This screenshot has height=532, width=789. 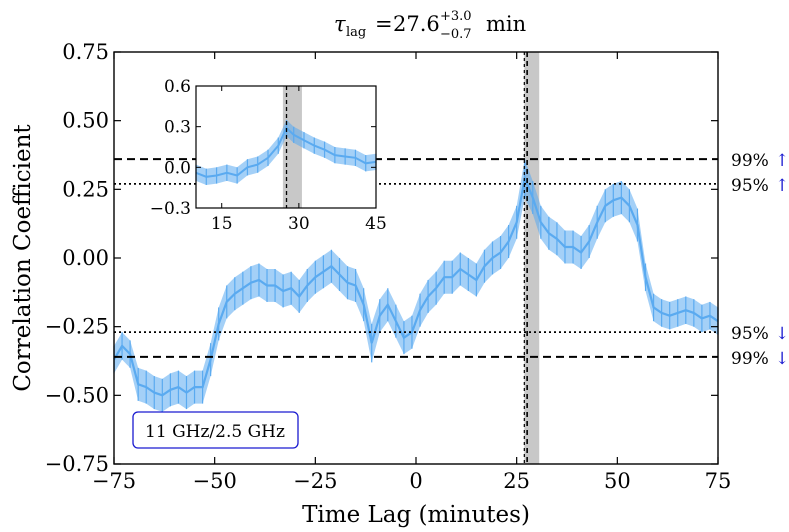 I want to click on y-tick-label: −0.50, so click(x=77, y=395).